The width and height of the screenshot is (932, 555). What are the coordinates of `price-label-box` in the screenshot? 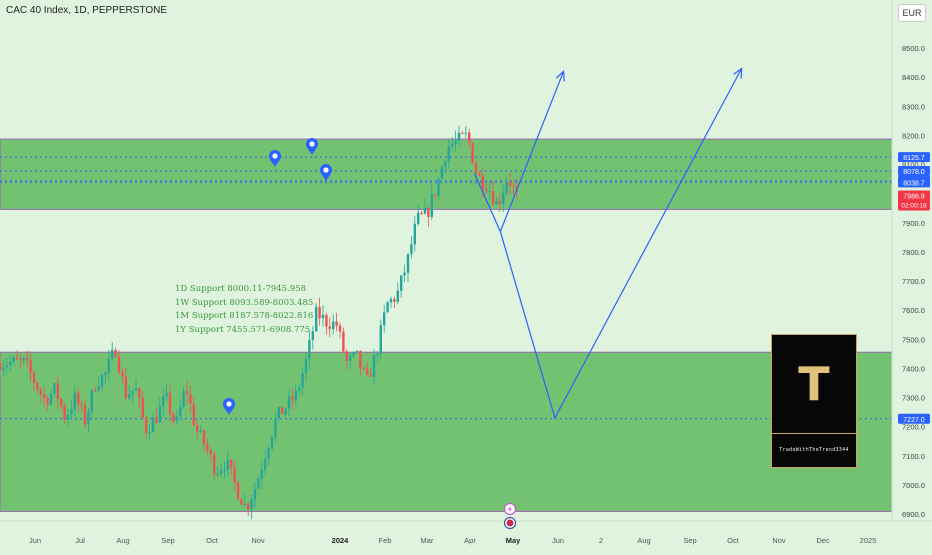 It's located at (914, 170).